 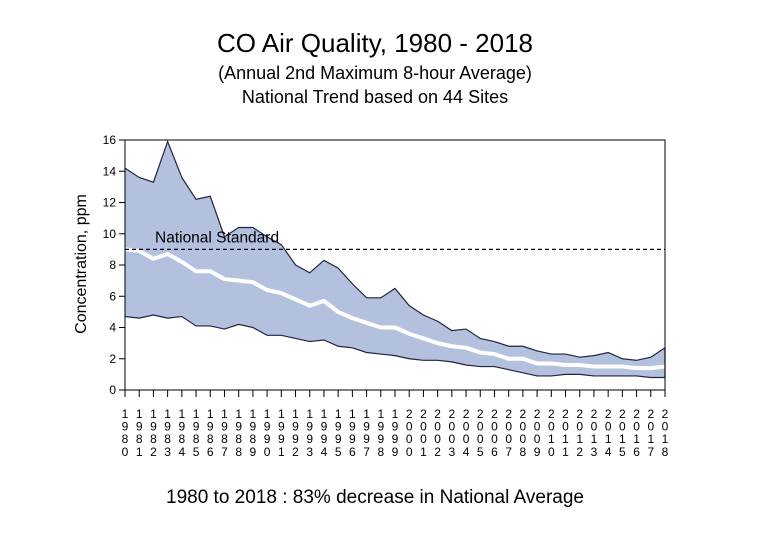 I want to click on lower-series-line, so click(x=394, y=346).